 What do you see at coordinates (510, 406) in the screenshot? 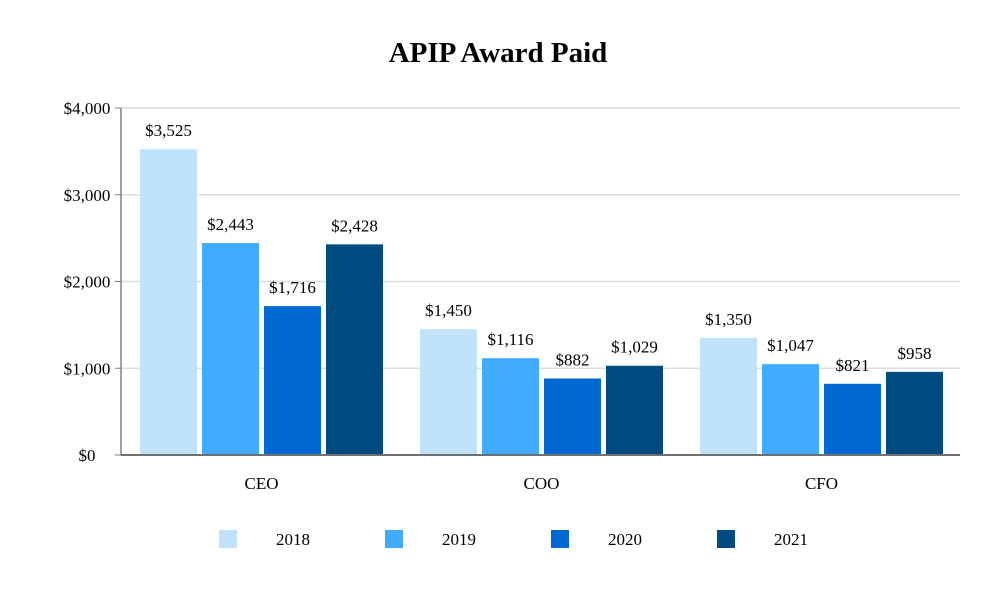
I see `bar-coo-2019` at bounding box center [510, 406].